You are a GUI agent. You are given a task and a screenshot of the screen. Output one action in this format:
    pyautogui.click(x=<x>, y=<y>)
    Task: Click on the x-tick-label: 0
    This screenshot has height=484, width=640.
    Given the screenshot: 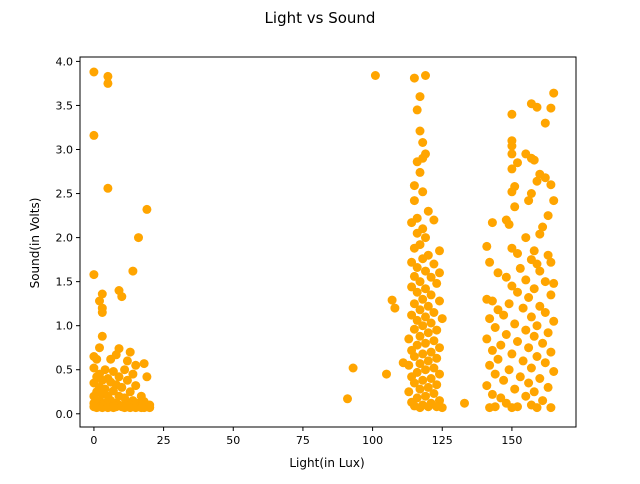 What is the action you would take?
    pyautogui.click(x=93, y=440)
    